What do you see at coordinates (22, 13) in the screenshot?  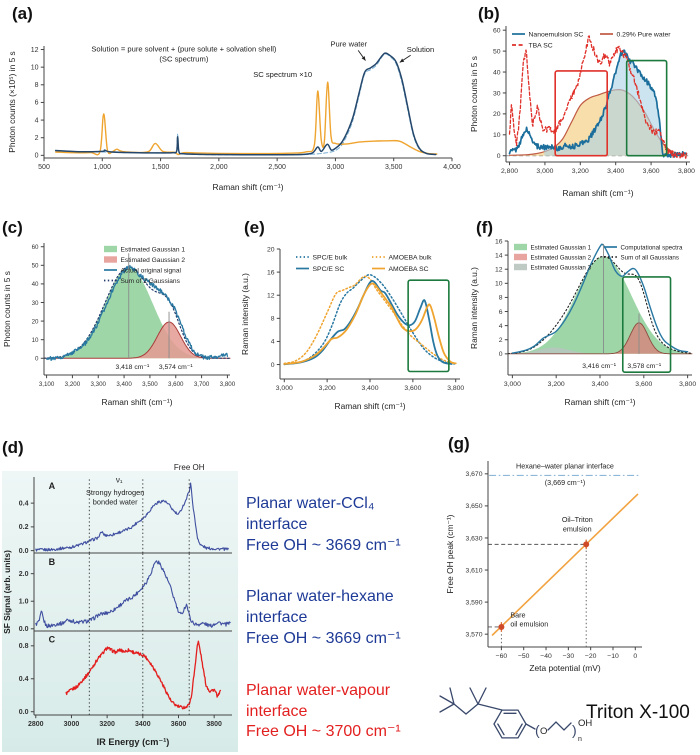 I see `panel-a-label: (a)` at bounding box center [22, 13].